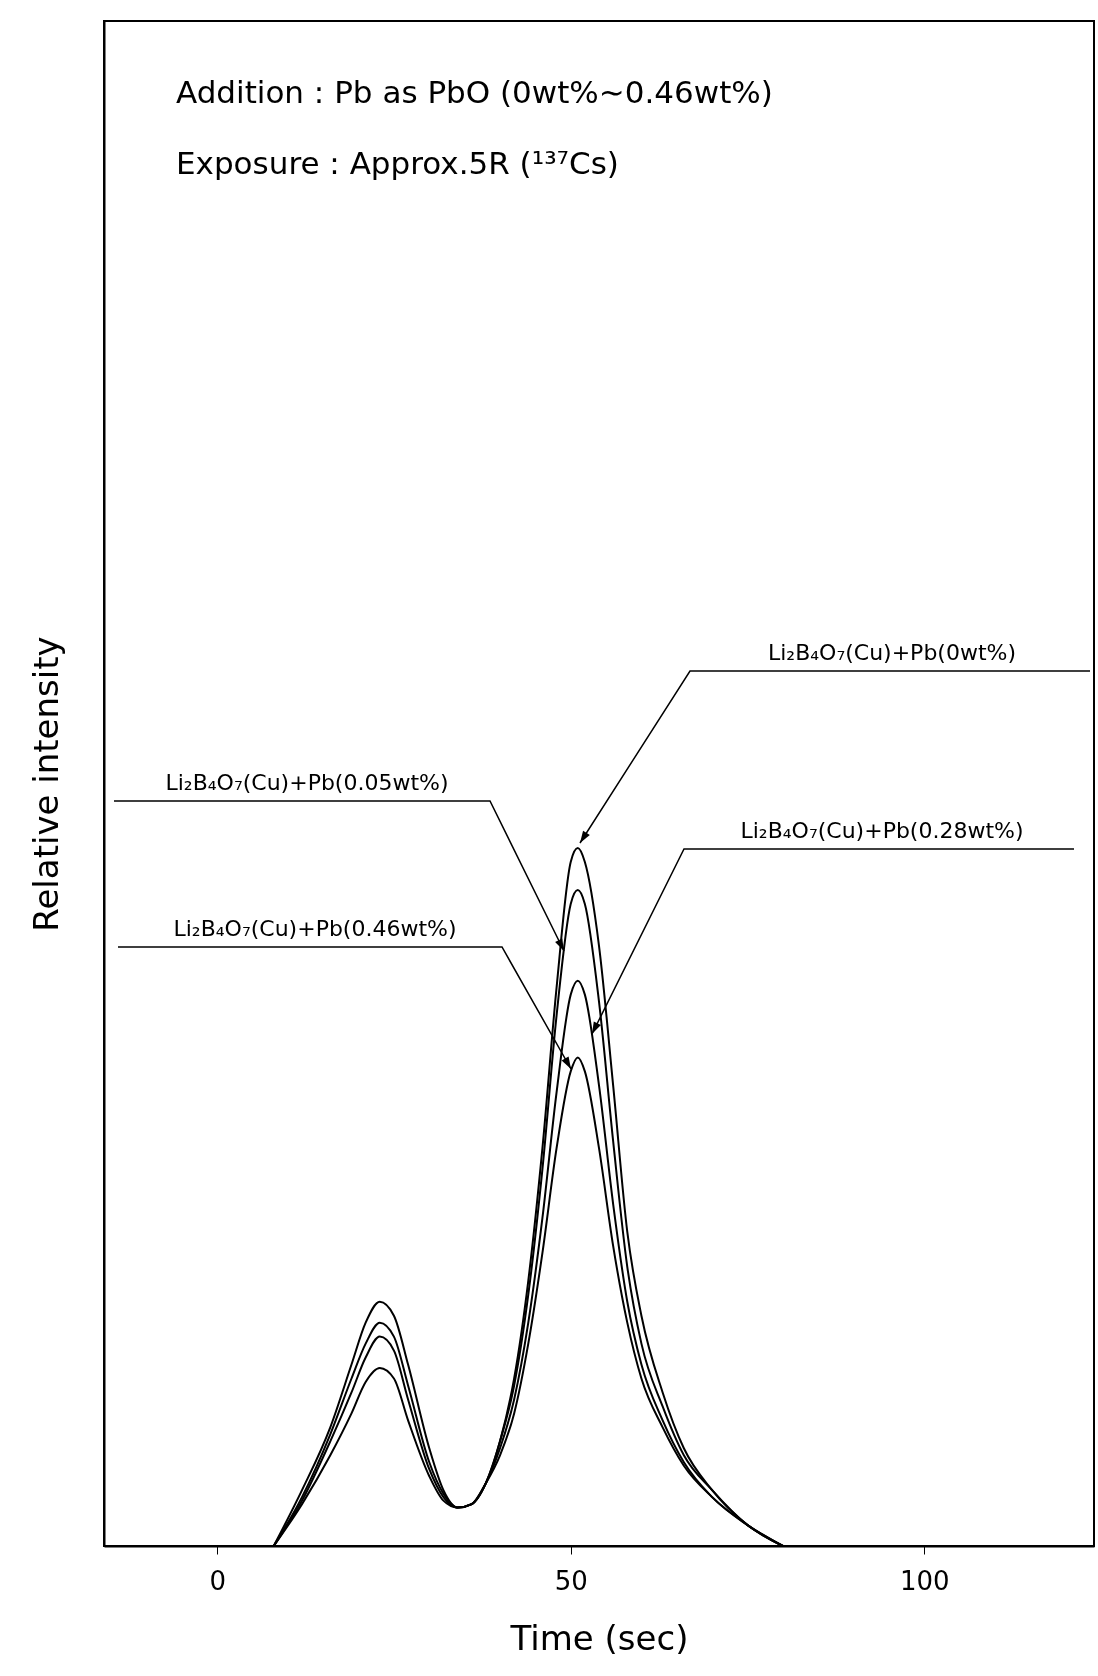 The image size is (1098, 1676). I want to click on x-axis-title: Time (sec), so click(599, 1637).